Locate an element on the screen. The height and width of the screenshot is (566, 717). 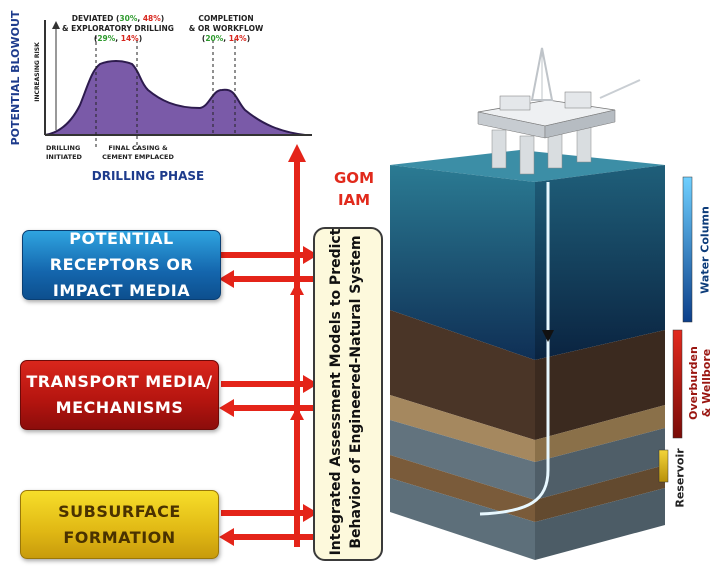
arrow-iam-to-subsurface is located at coordinates (273, 537).